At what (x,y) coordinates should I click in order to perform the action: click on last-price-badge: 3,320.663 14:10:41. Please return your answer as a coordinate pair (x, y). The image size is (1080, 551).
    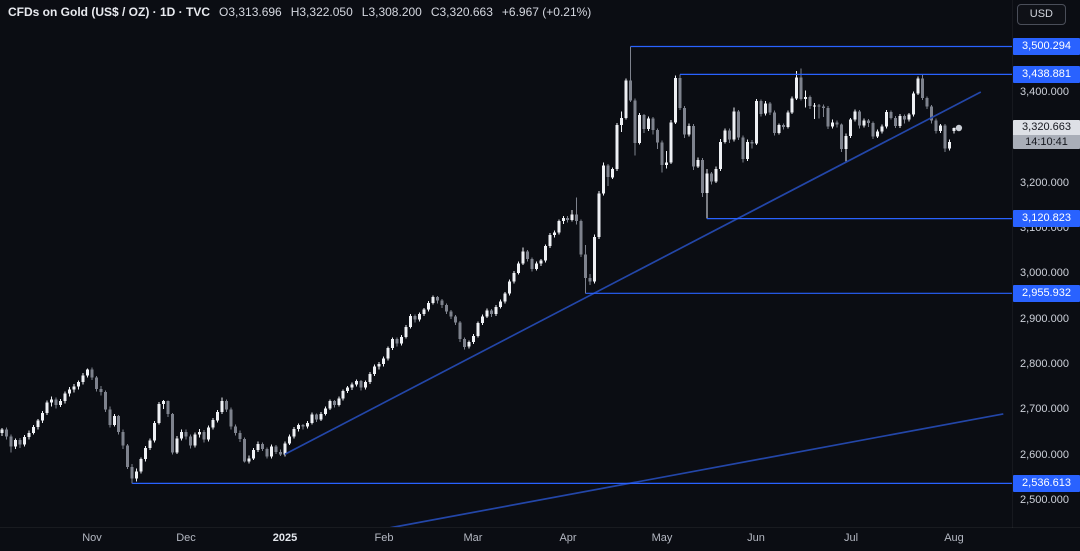
    Looking at the image, I should click on (1046, 134).